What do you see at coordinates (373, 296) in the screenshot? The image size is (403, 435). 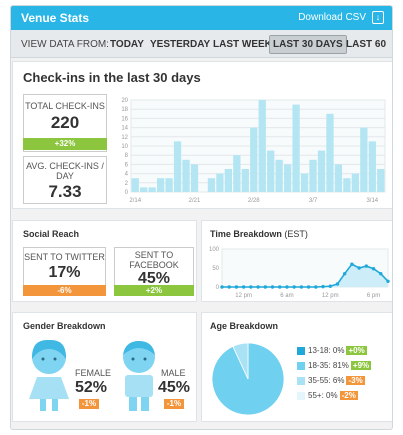 I see `time-x-tick-label: 6 pm` at bounding box center [373, 296].